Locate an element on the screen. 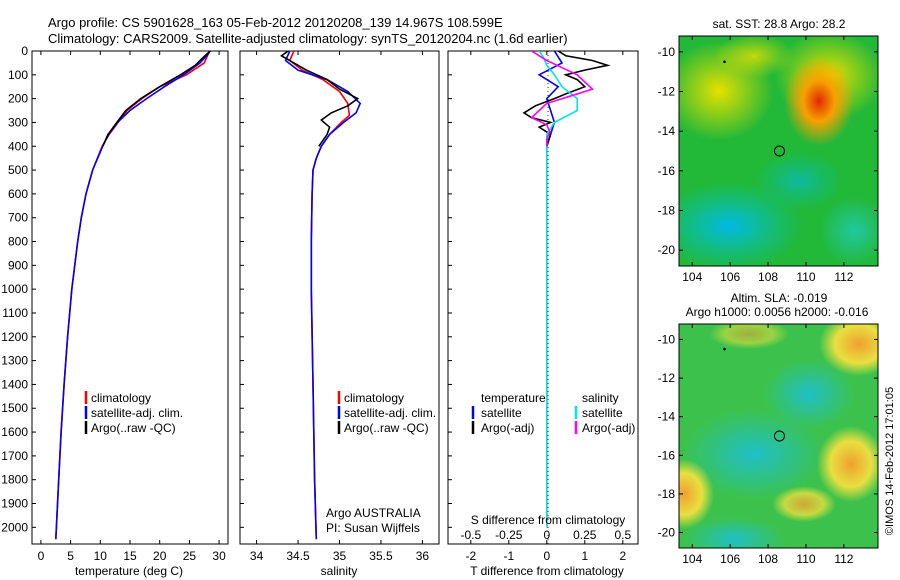  x-tick-label: 10 is located at coordinates (101, 556).